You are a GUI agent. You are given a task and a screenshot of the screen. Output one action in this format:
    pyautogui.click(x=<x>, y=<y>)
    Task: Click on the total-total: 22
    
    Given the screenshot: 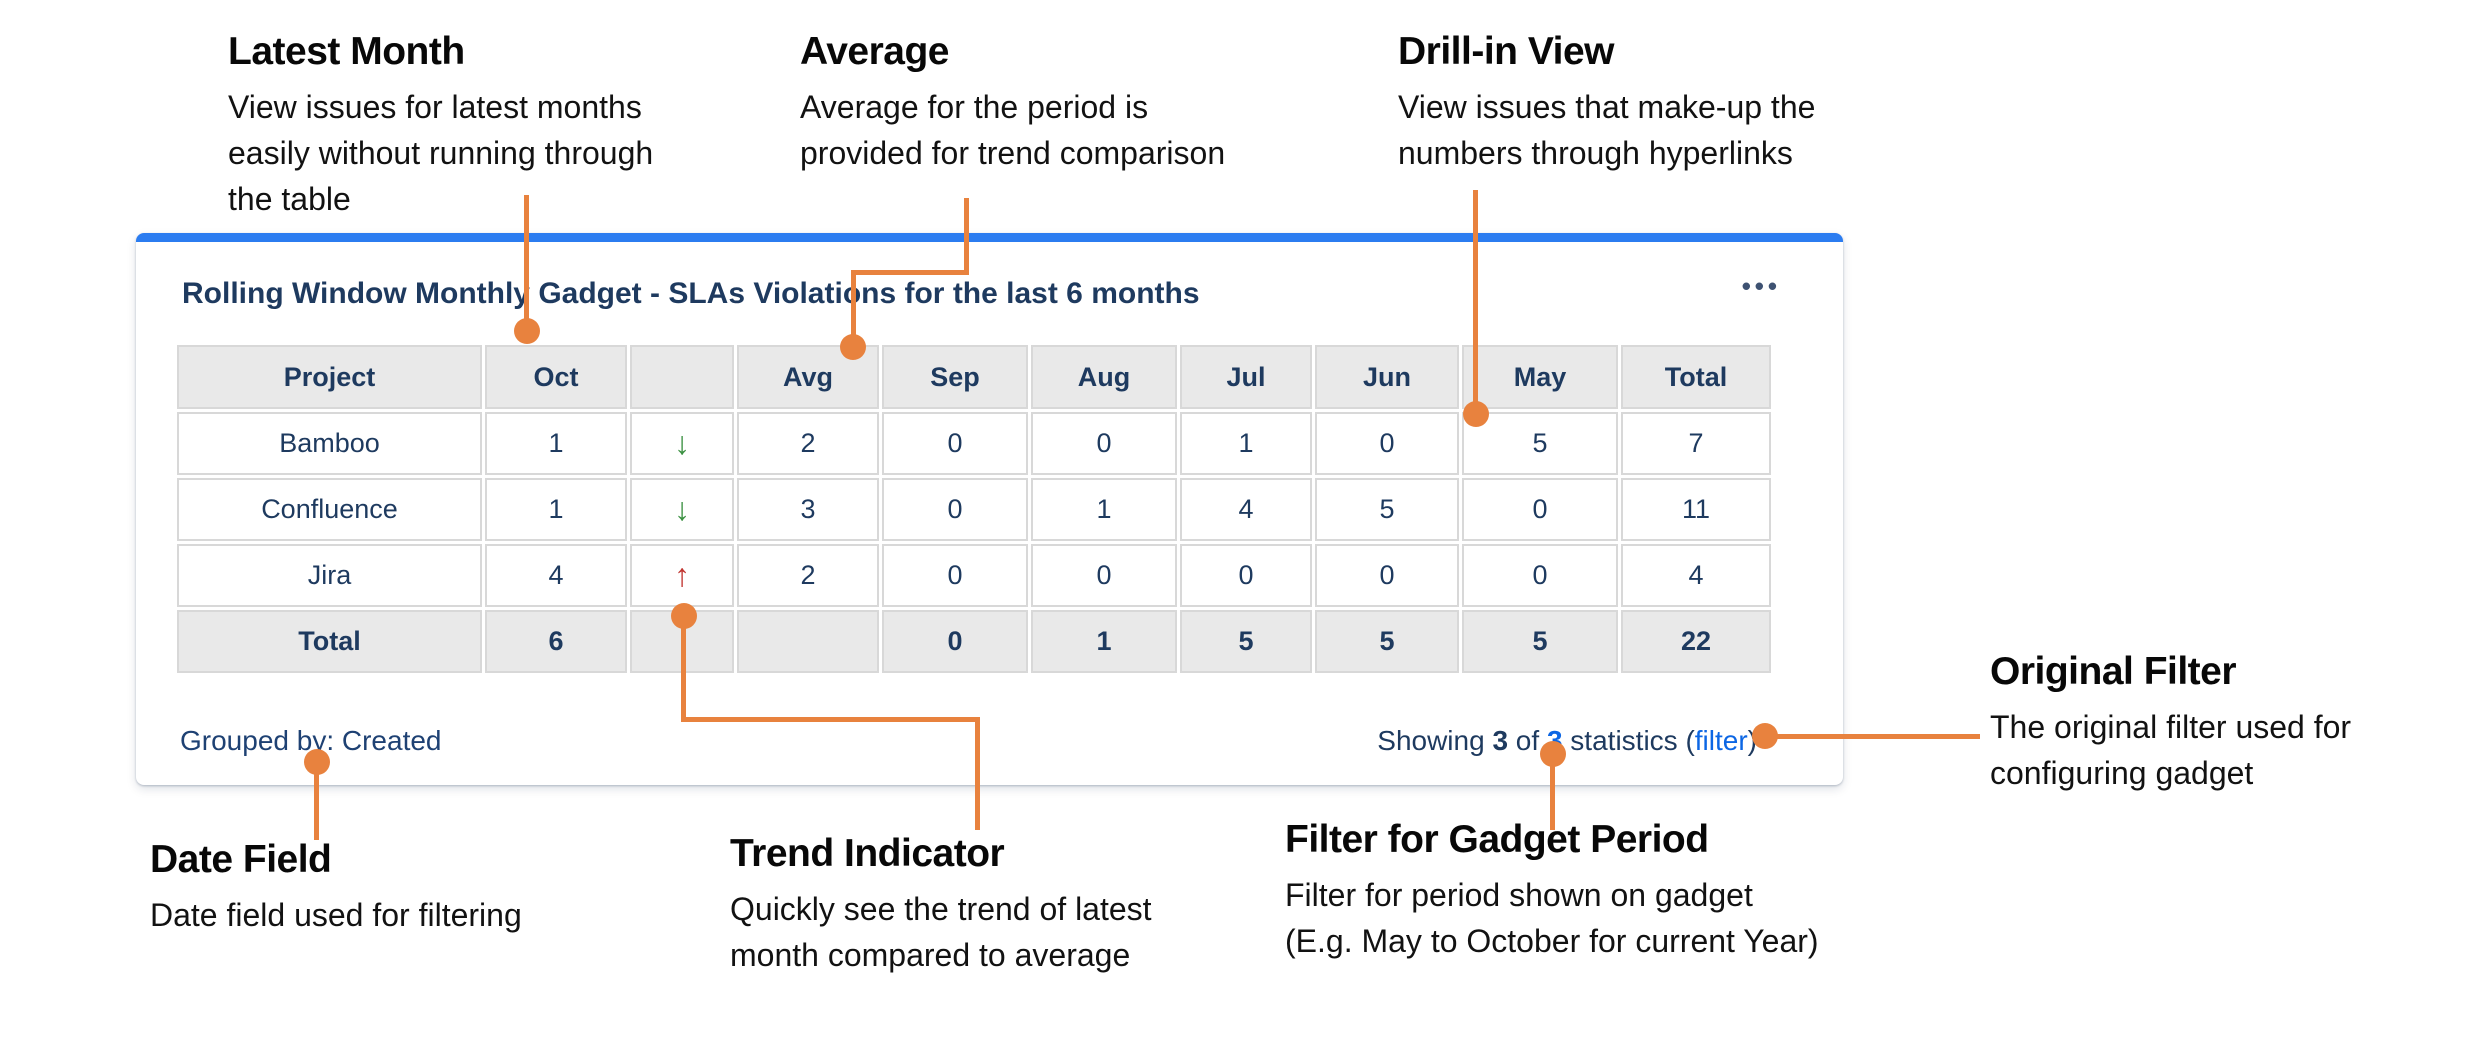 What is the action you would take?
    pyautogui.click(x=1696, y=641)
    